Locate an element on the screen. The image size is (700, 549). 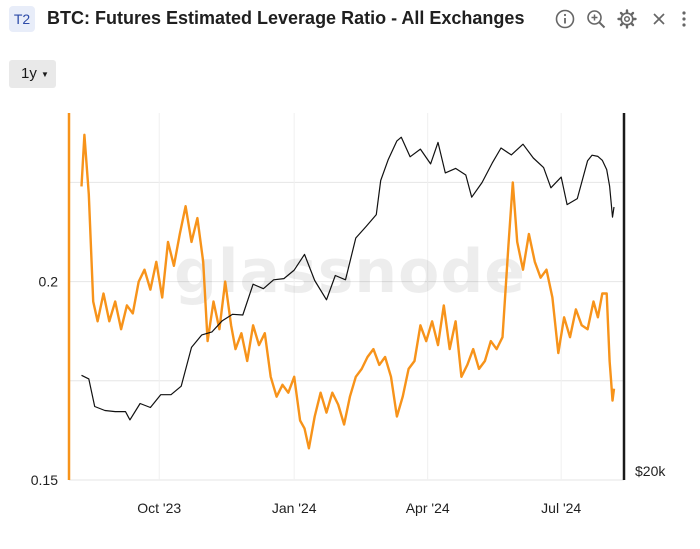
more-button is located at coordinates (684, 19).